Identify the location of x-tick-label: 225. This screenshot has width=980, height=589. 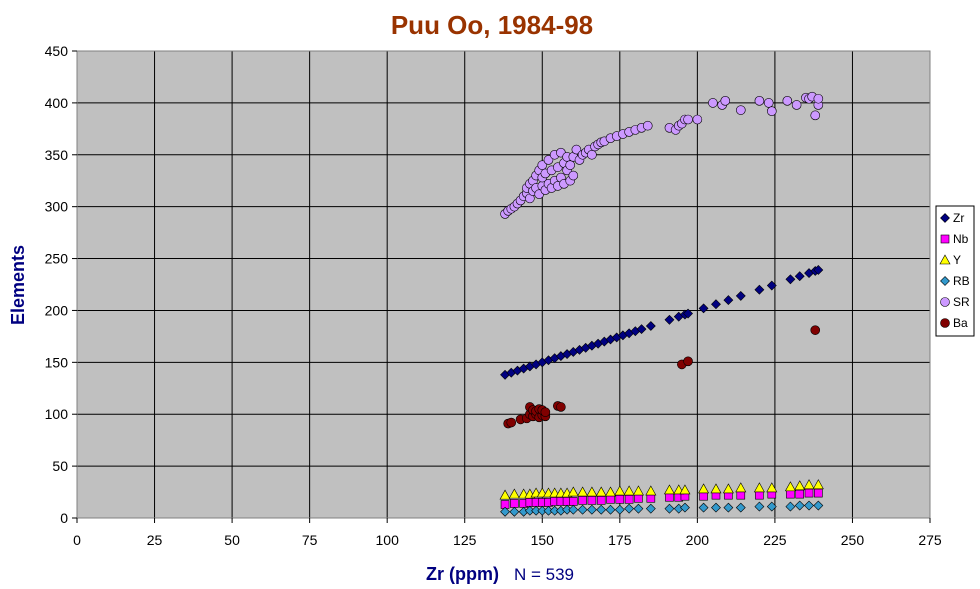
(775, 540).